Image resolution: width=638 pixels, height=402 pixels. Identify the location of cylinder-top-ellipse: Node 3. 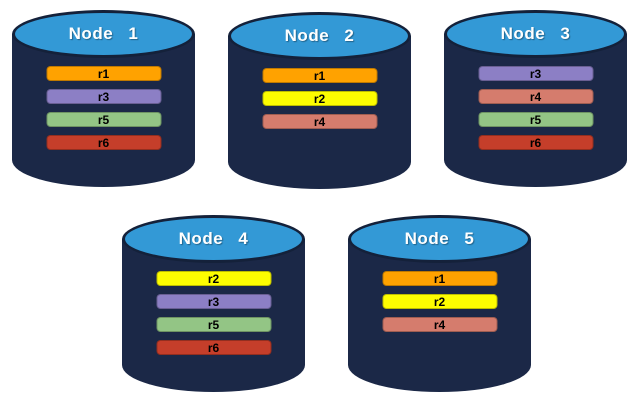
(535, 34).